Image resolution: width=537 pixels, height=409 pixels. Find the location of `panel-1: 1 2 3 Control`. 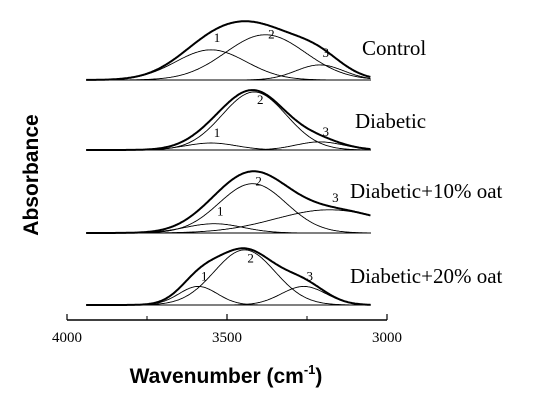

panel-1: 1 2 3 Control is located at coordinates (256, 50).